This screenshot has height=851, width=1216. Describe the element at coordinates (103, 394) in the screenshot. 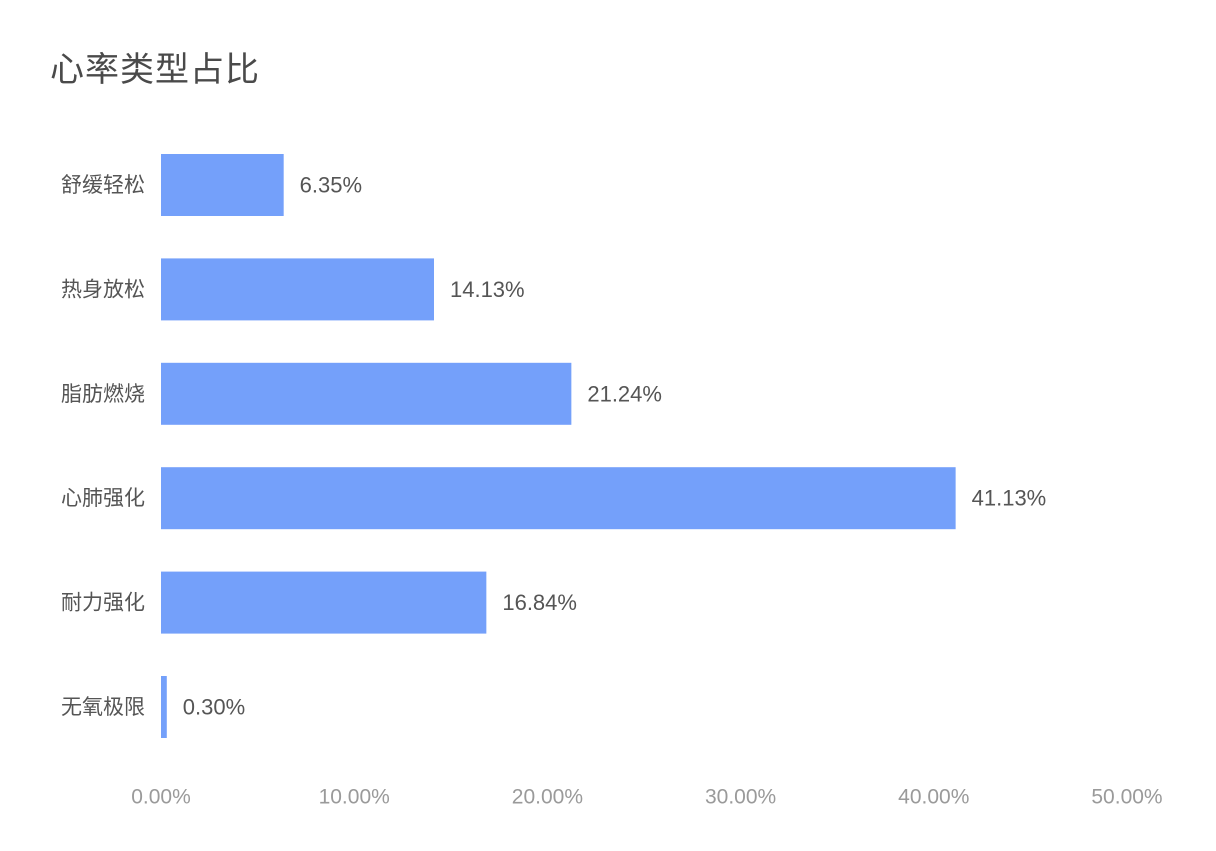

I see `category-label: 脂肪燃烧` at that location.